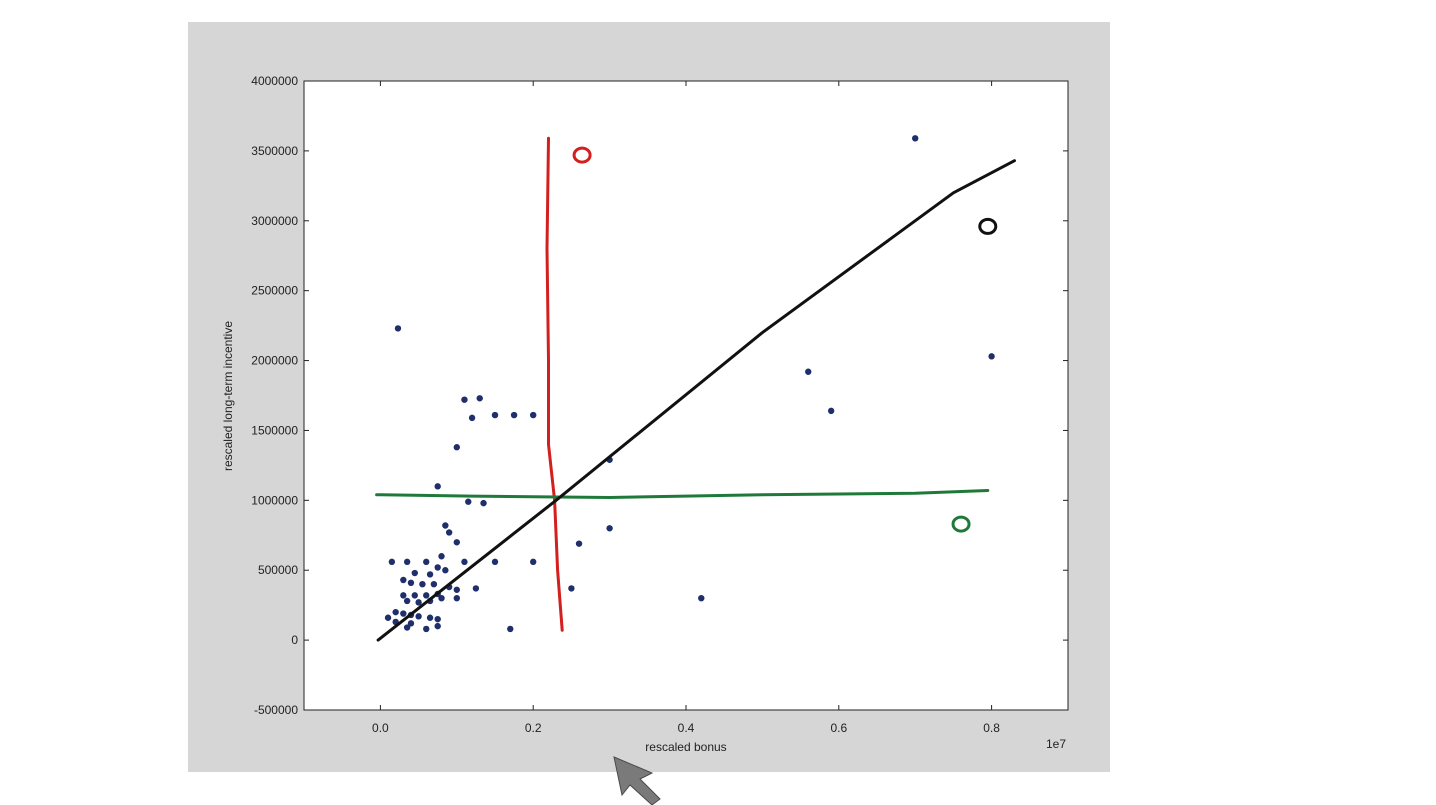 The width and height of the screenshot is (1436, 805). I want to click on y-axis-title: rescaled long-term incentive, so click(228, 396).